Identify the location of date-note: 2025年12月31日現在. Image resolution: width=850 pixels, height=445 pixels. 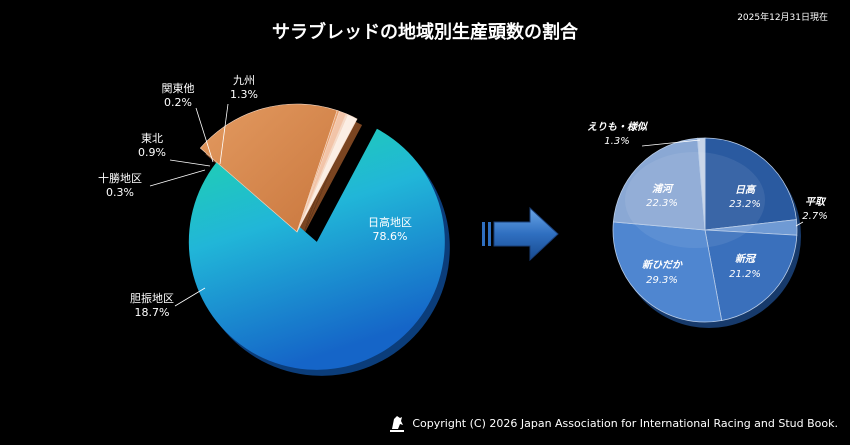
(782, 18).